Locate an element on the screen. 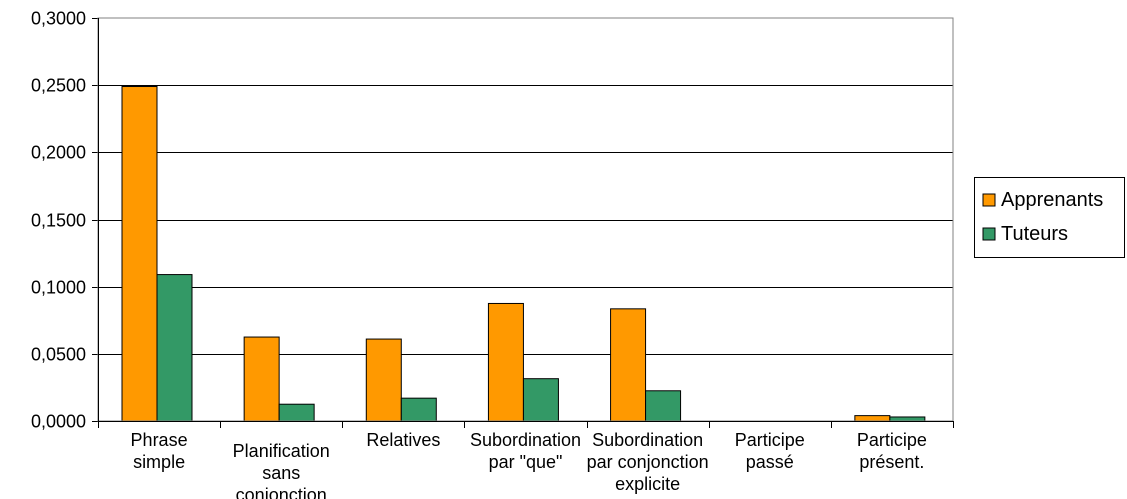 The height and width of the screenshot is (499, 1127). legend-box is located at coordinates (1049, 217).